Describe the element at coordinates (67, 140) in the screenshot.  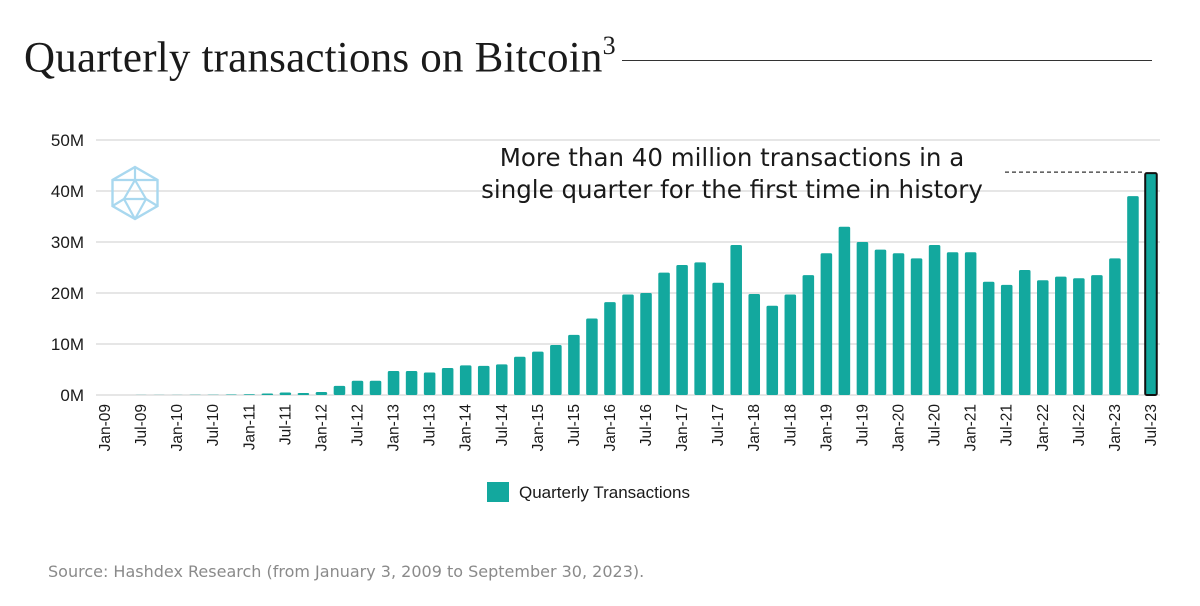
I see `y-tick-label: 50M` at that location.